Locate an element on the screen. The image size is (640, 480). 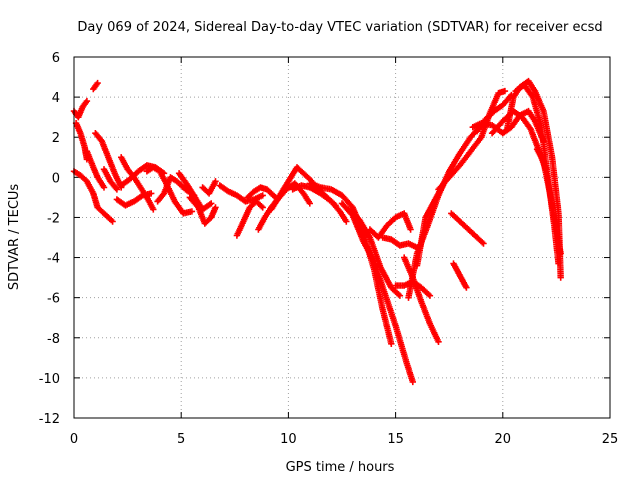
y-tick-label: 2 is located at coordinates (56, 138).